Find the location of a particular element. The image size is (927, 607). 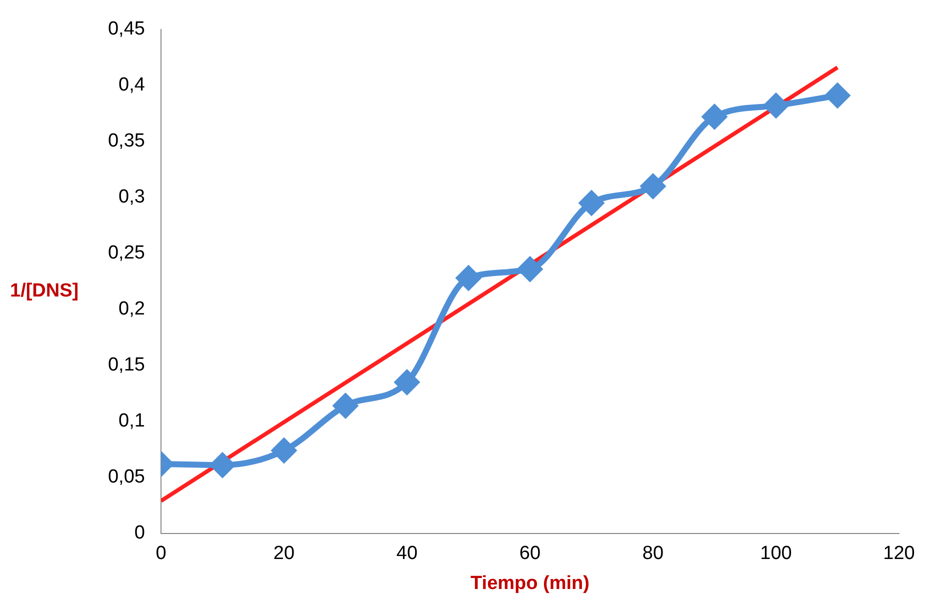

y-tick-label: 0,15 is located at coordinates (126, 365).